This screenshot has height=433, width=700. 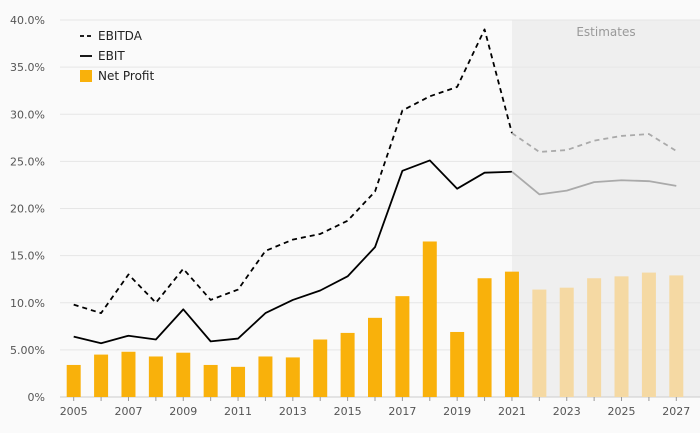 I want to click on y-tick-label: 40.0%, so click(x=27, y=20).